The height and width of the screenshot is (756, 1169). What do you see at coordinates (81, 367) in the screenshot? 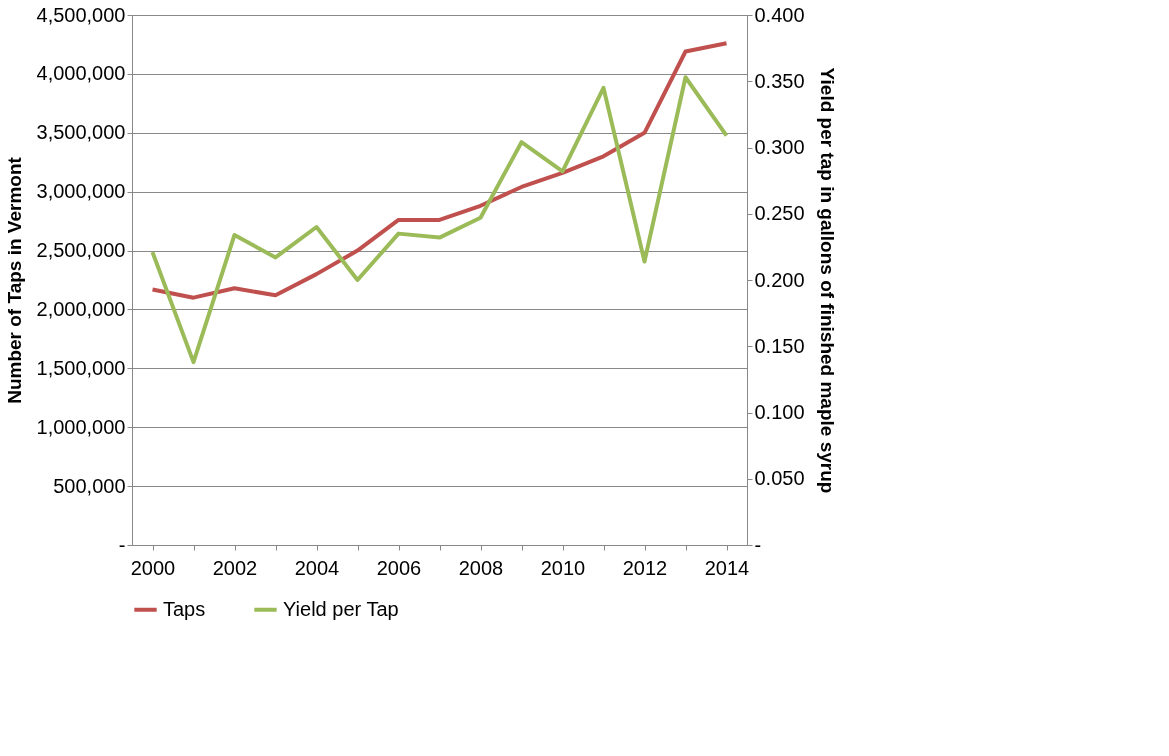
I see `y-tick-label: 1,500,000` at bounding box center [81, 367].